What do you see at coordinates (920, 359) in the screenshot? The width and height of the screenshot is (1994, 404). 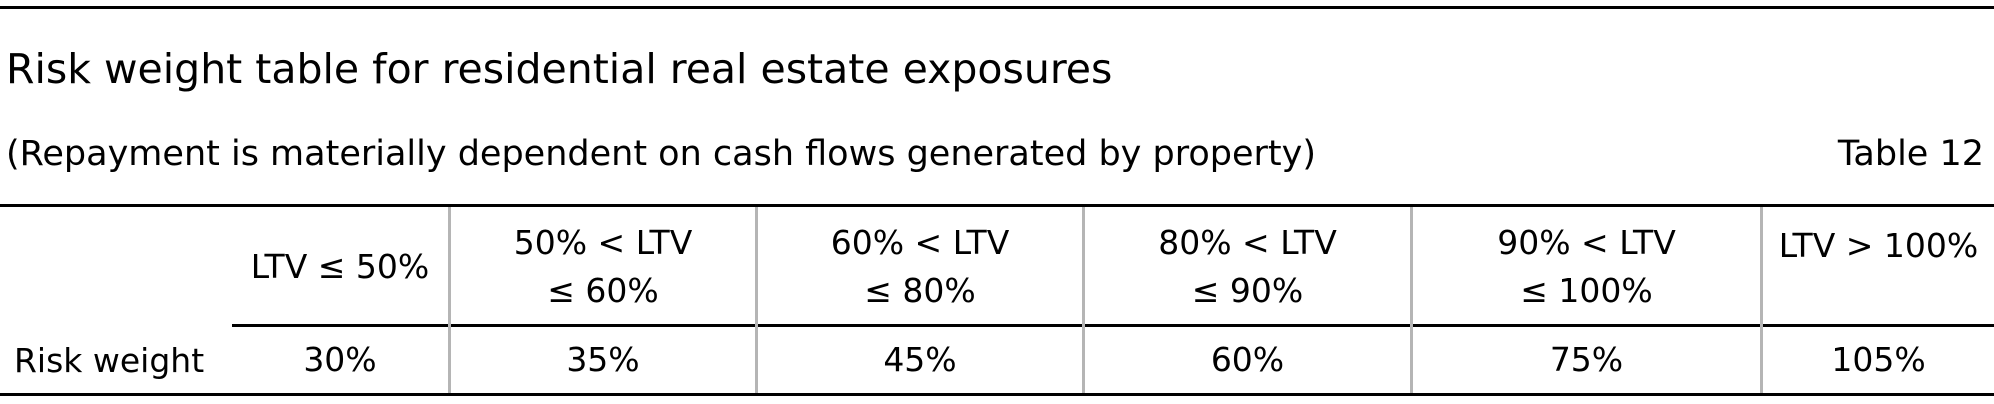 I see `table-cell: 45%` at bounding box center [920, 359].